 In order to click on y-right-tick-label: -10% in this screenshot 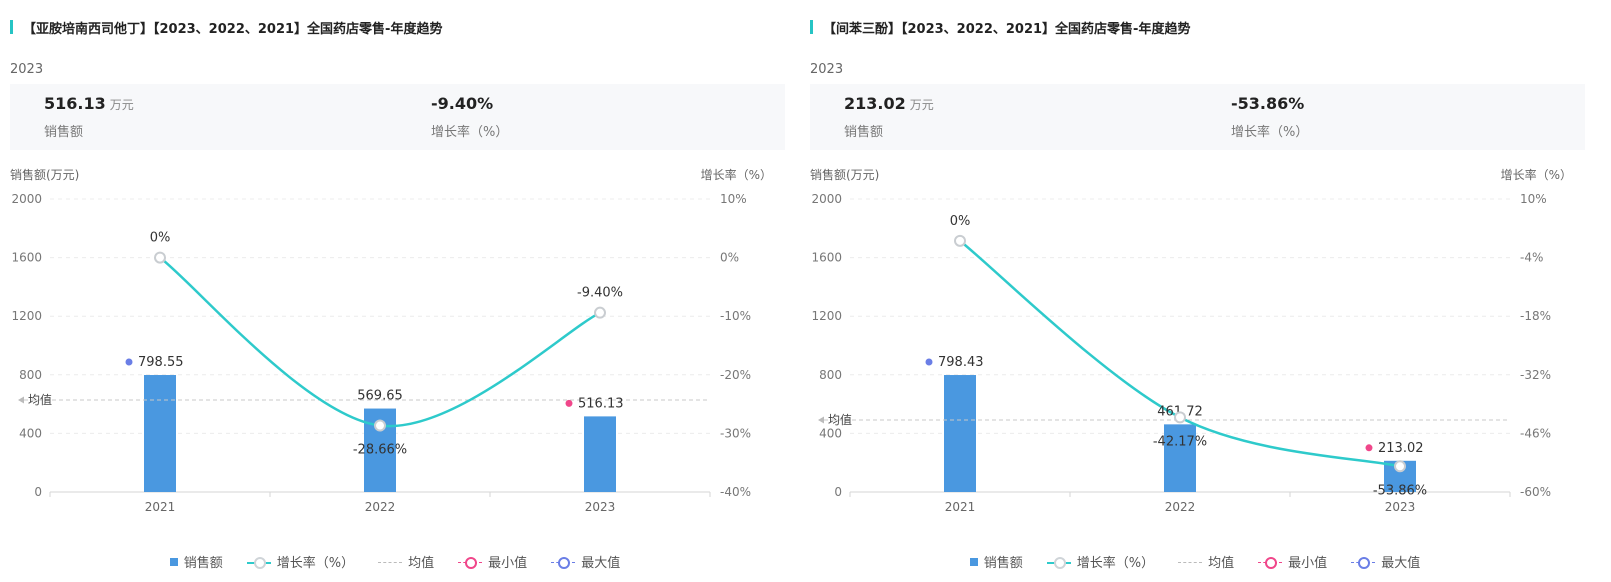, I will do `click(735, 316)`.